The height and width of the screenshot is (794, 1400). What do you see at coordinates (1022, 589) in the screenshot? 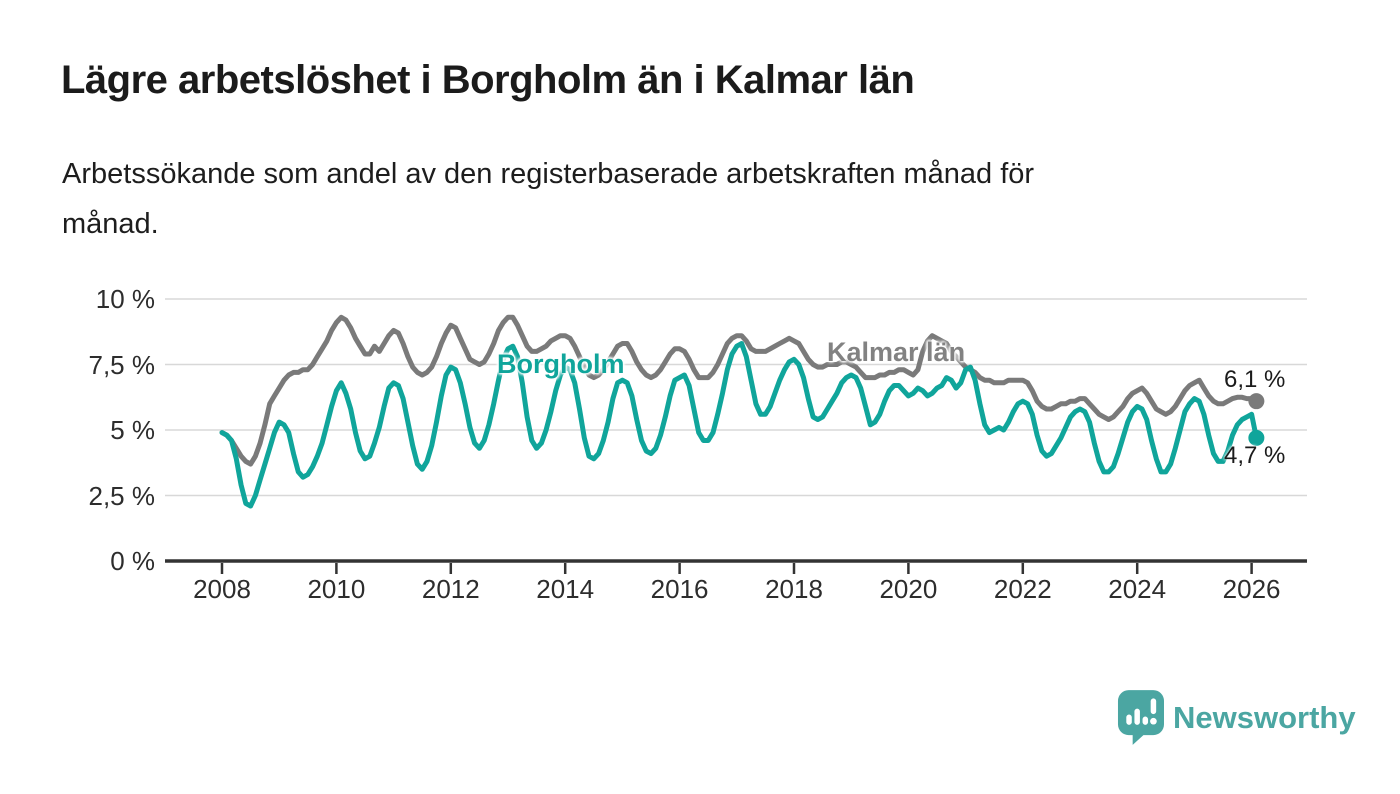
I see `x-tick-label: 2022` at bounding box center [1022, 589].